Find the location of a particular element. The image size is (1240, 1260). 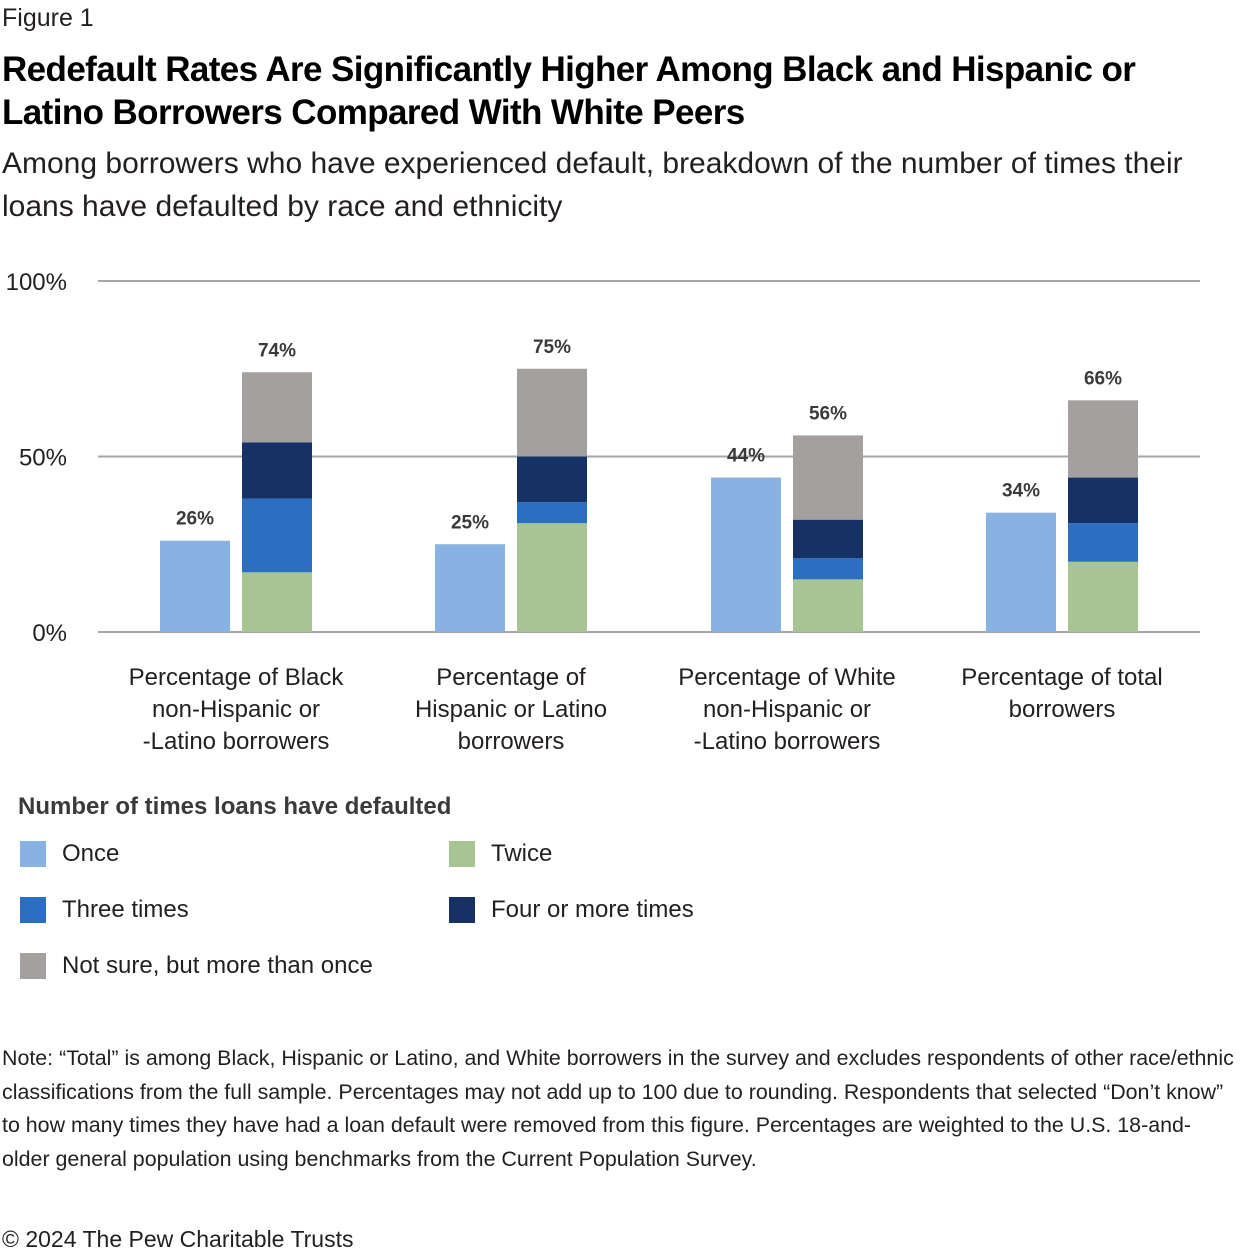

x-category-label-line: Percentage of total is located at coordinates (1062, 677).